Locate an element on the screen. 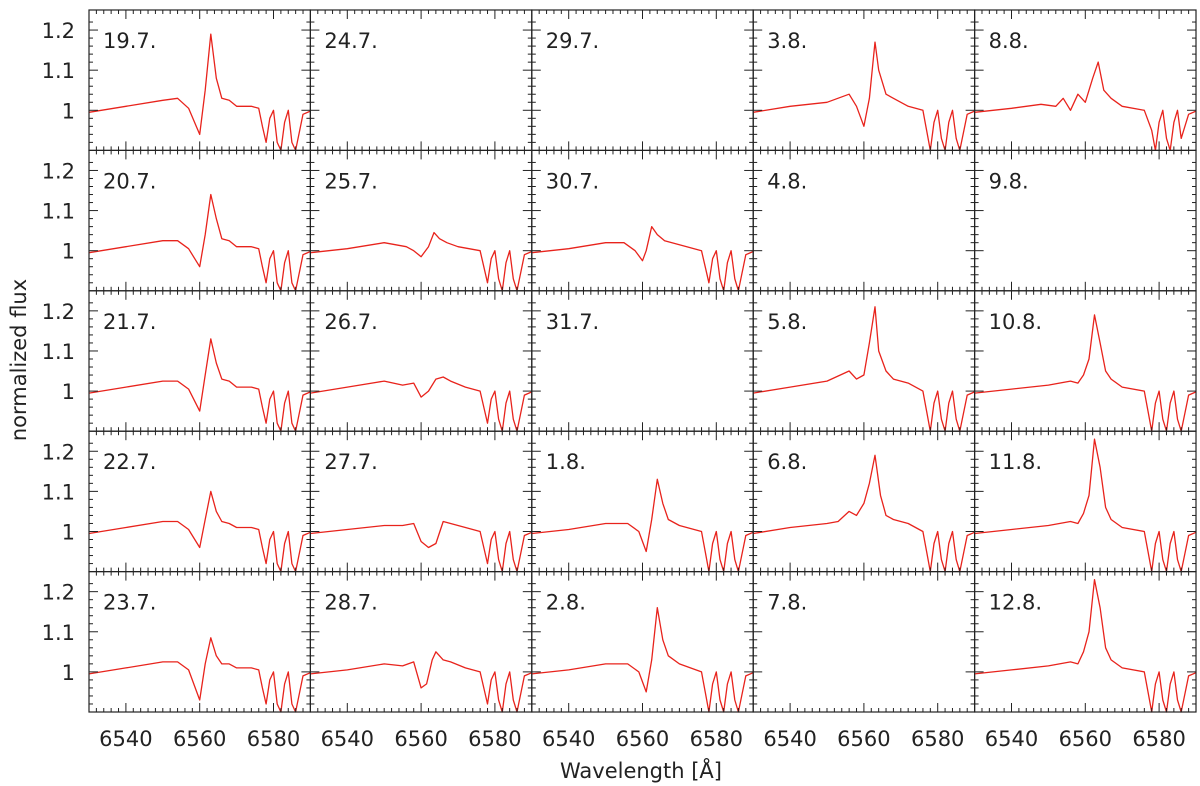 The height and width of the screenshot is (786, 1200). panel-19: 11.8. is located at coordinates (1085, 501).